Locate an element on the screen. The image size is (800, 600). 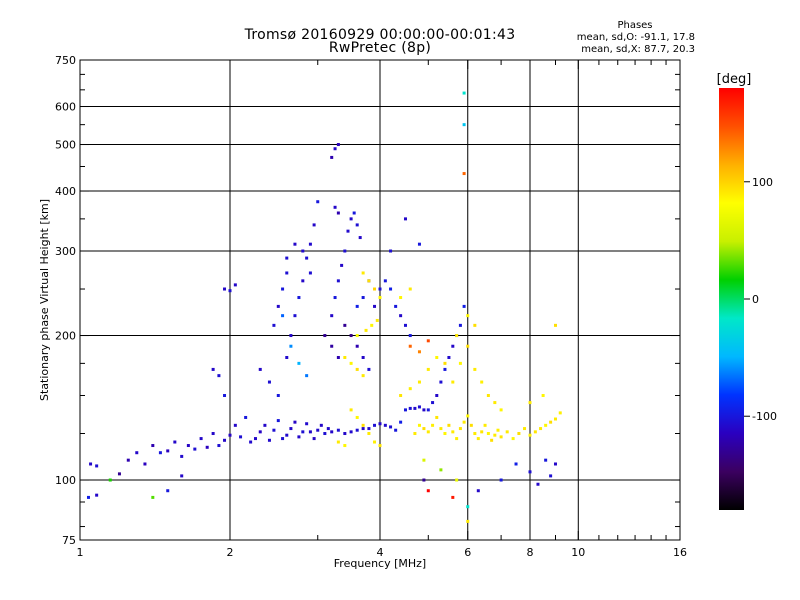
y-tick-label: 100 is located at coordinates (65, 480).